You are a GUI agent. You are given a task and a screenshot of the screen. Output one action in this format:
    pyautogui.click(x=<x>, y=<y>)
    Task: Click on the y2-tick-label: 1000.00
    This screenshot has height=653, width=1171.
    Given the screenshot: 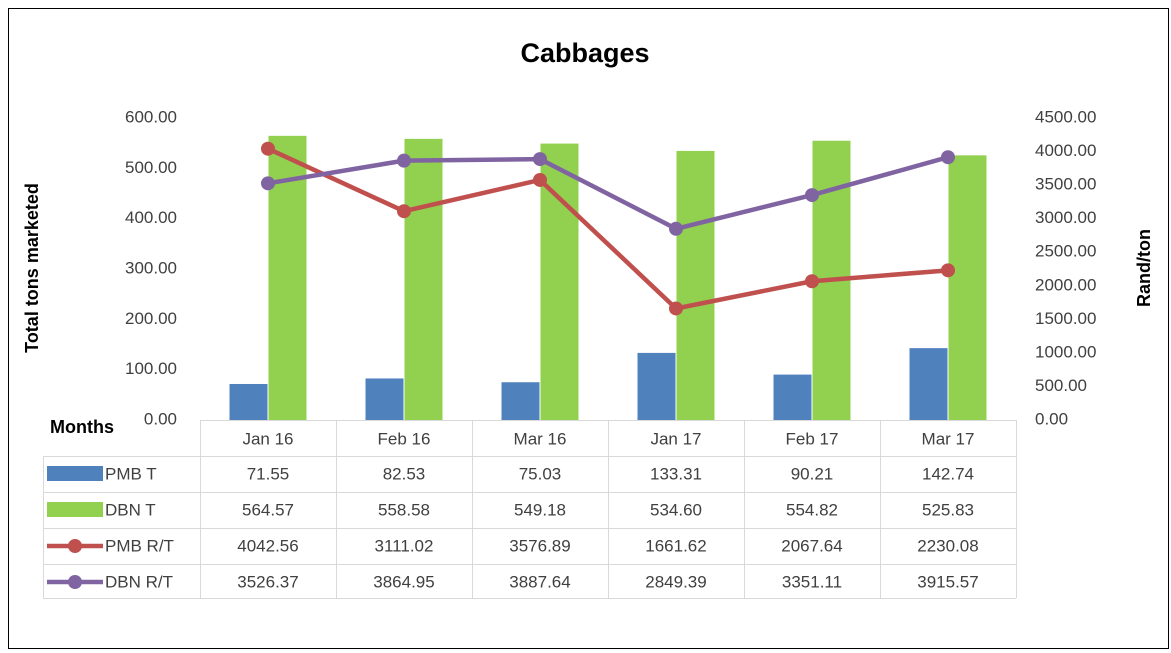 What is the action you would take?
    pyautogui.click(x=1065, y=351)
    